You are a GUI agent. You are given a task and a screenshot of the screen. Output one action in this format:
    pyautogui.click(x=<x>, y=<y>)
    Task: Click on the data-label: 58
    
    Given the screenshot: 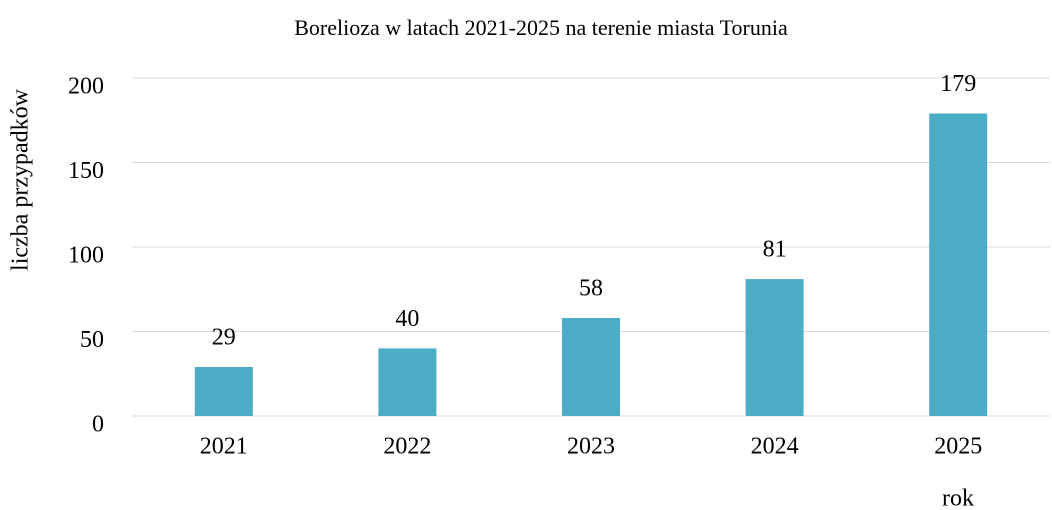 What is the action you would take?
    pyautogui.click(x=591, y=288)
    